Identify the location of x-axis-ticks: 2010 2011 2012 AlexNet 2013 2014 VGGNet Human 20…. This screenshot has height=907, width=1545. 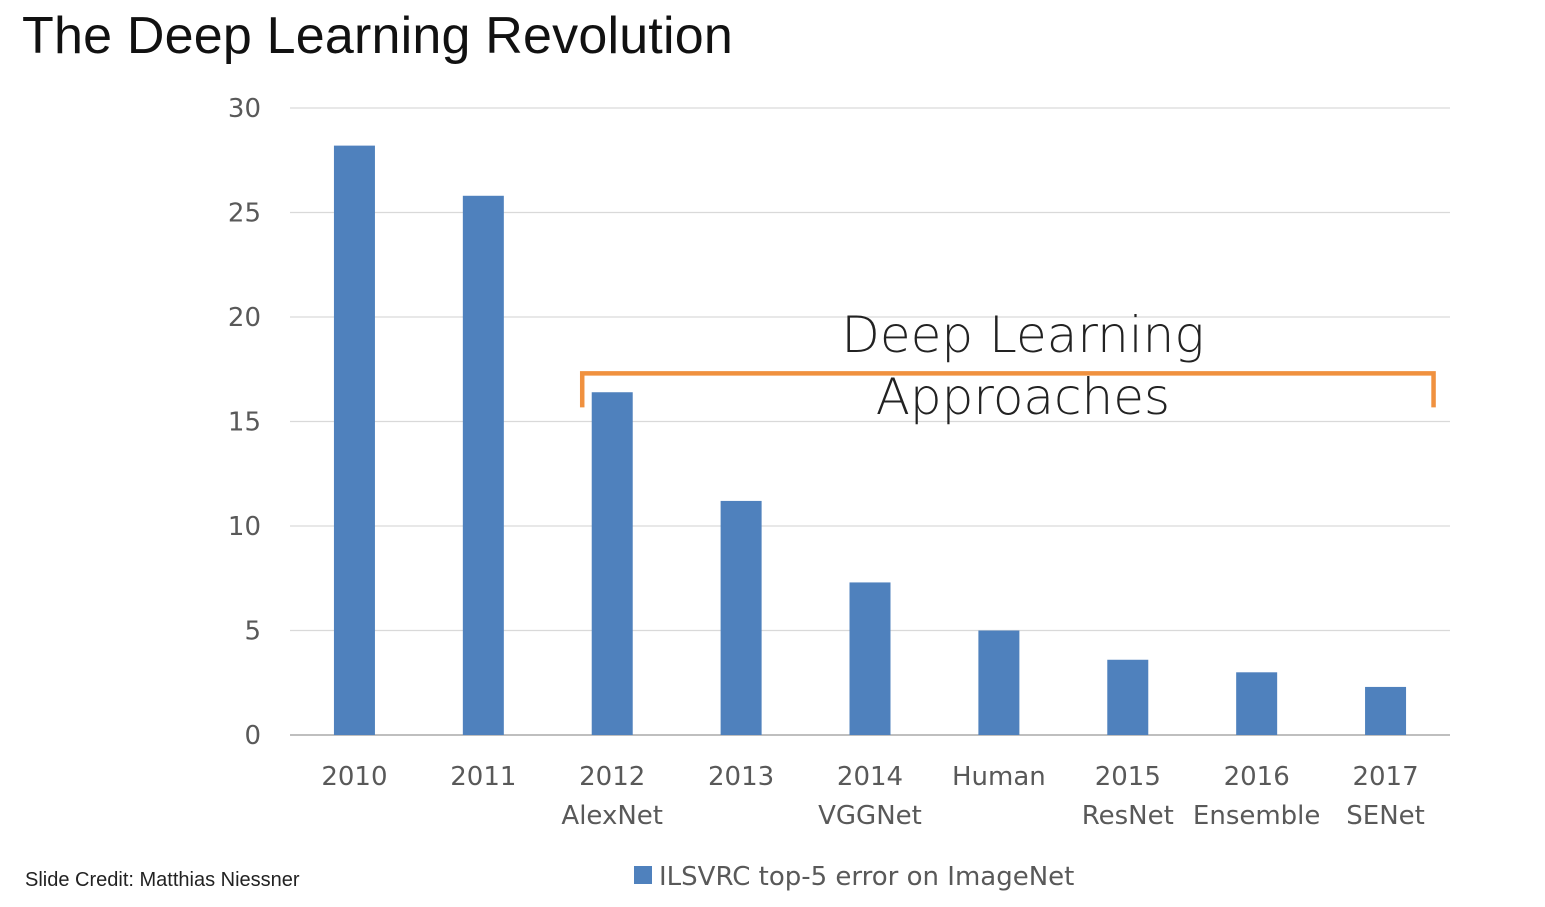
(872, 796).